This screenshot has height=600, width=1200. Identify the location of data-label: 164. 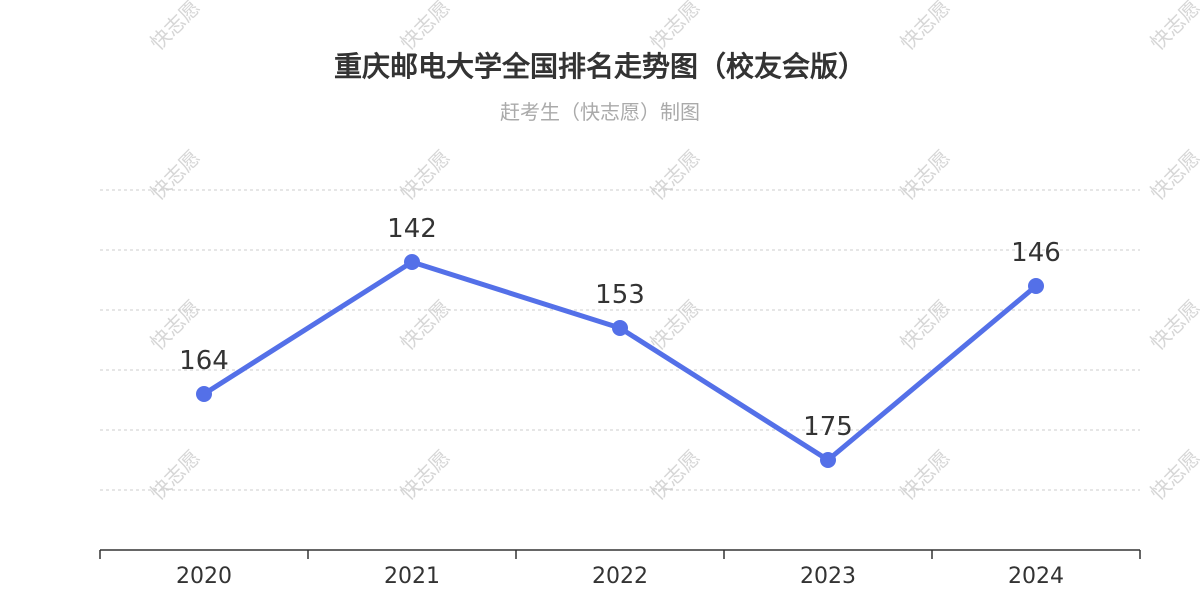
(204, 361).